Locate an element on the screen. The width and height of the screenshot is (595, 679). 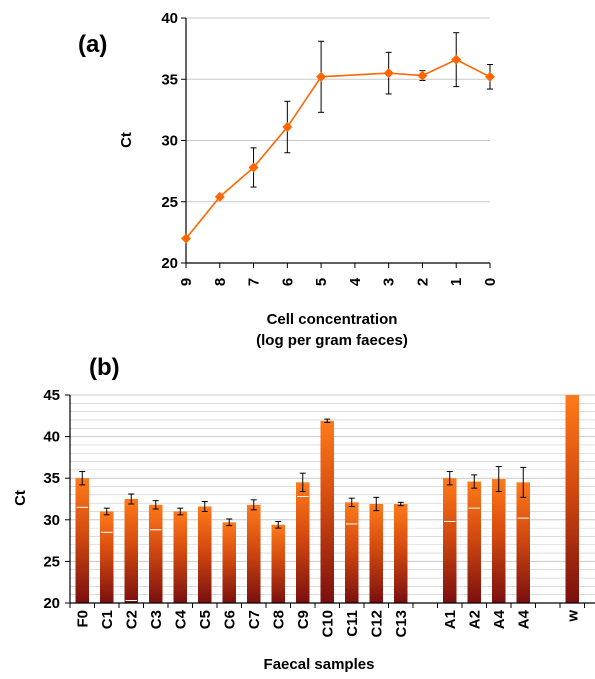
x-tick-label: C1 is located at coordinates (107, 619).